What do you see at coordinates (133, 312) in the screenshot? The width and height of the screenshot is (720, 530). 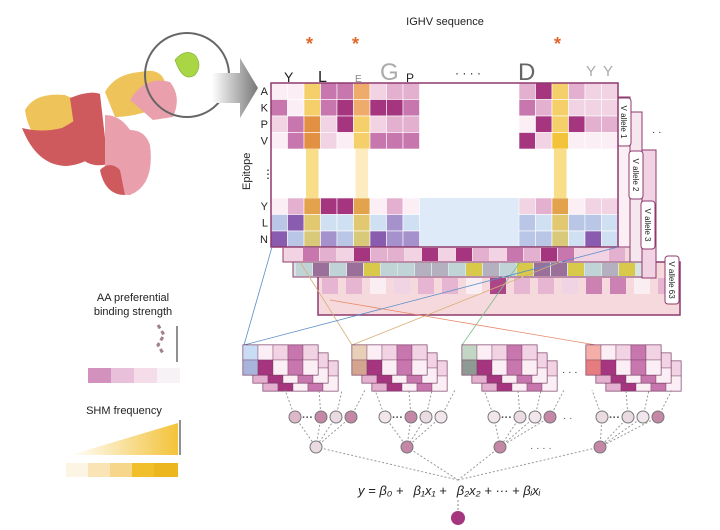 I see `binding-legend-title-line2: binding strength` at bounding box center [133, 312].